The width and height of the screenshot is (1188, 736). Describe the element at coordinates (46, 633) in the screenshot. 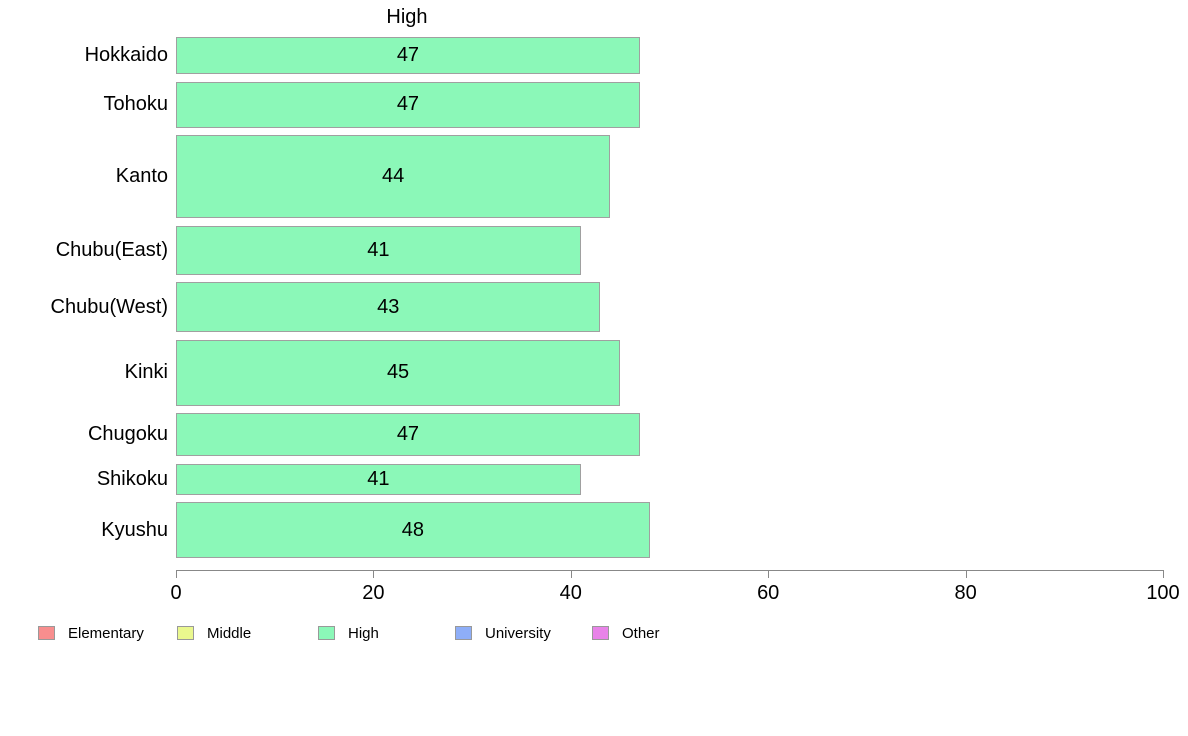

I see `legend-swatch-elementary` at that location.